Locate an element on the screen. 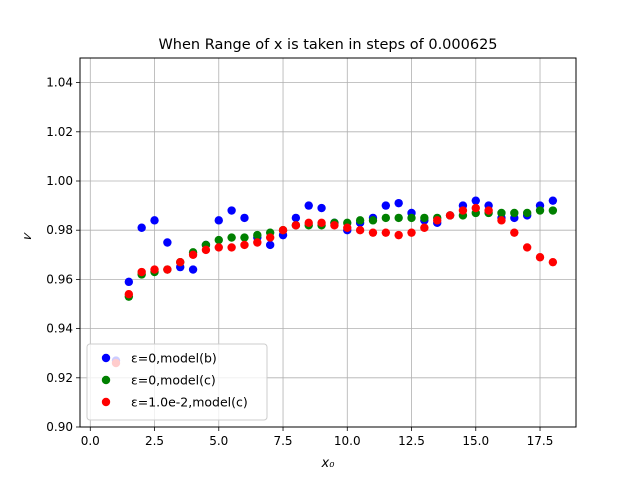  y-tick-label: 0.90 is located at coordinates (59, 427).